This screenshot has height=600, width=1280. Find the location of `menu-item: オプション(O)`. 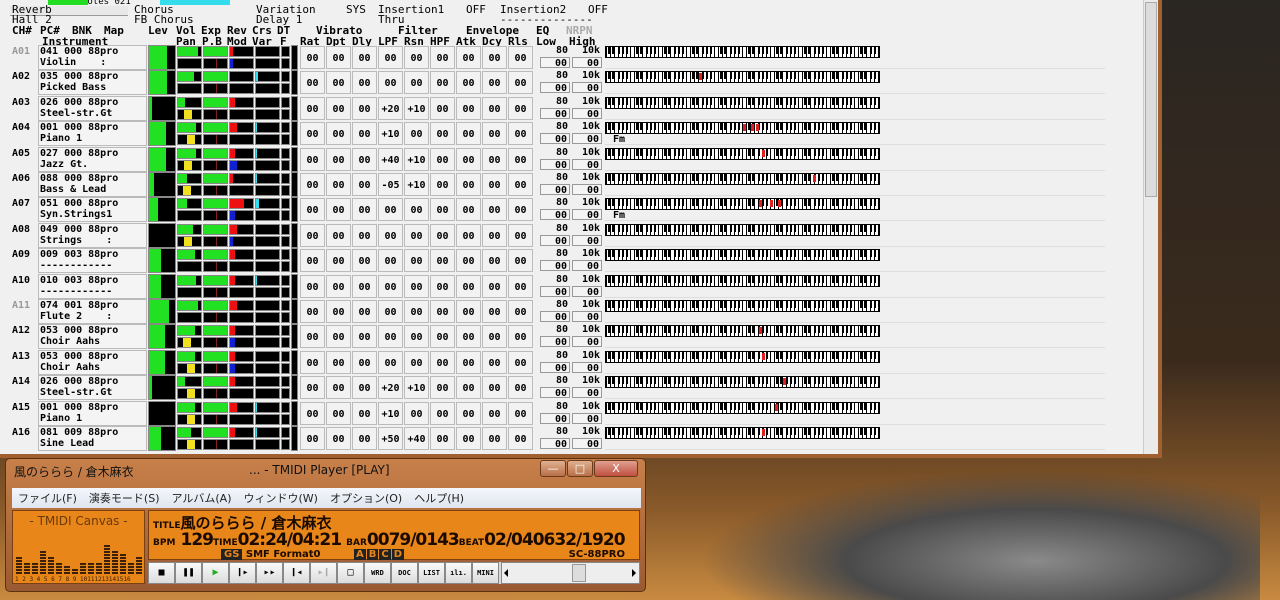

menu-item: オプション(O) is located at coordinates (366, 498).